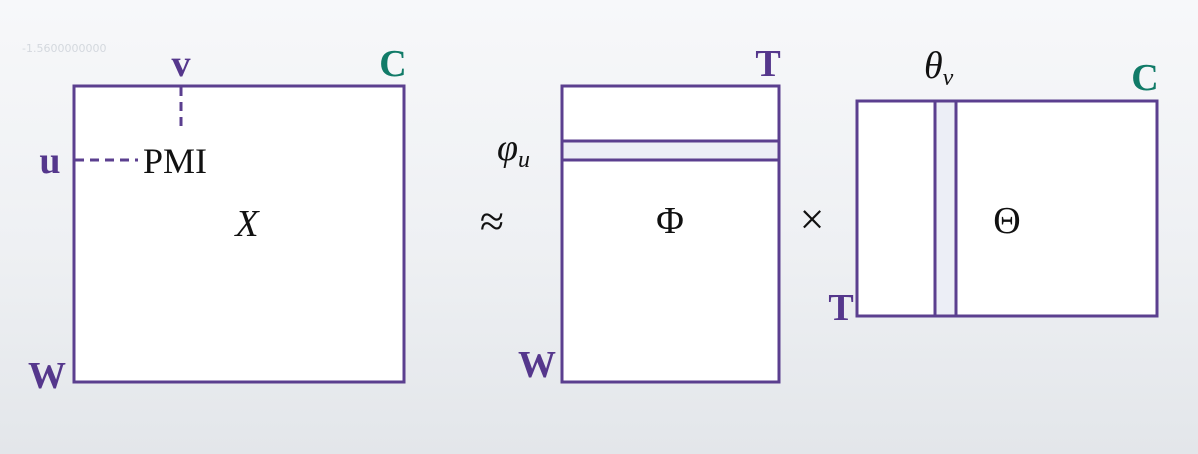 This screenshot has height=454, width=1198. I want to click on matrix-phi-col-dim: T, so click(767, 64).